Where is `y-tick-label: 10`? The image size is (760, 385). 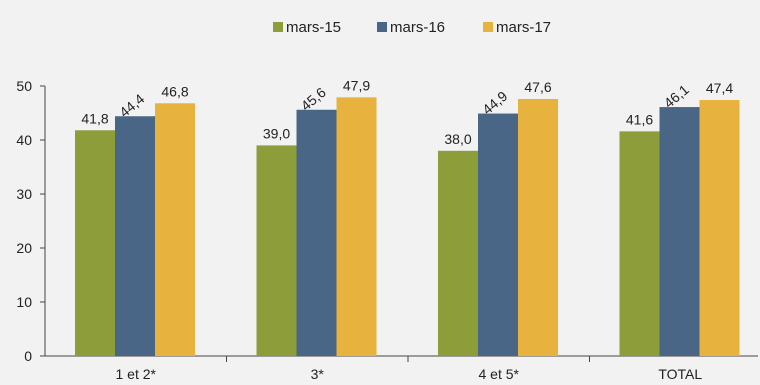
y-tick-label: 10 is located at coordinates (24, 302).